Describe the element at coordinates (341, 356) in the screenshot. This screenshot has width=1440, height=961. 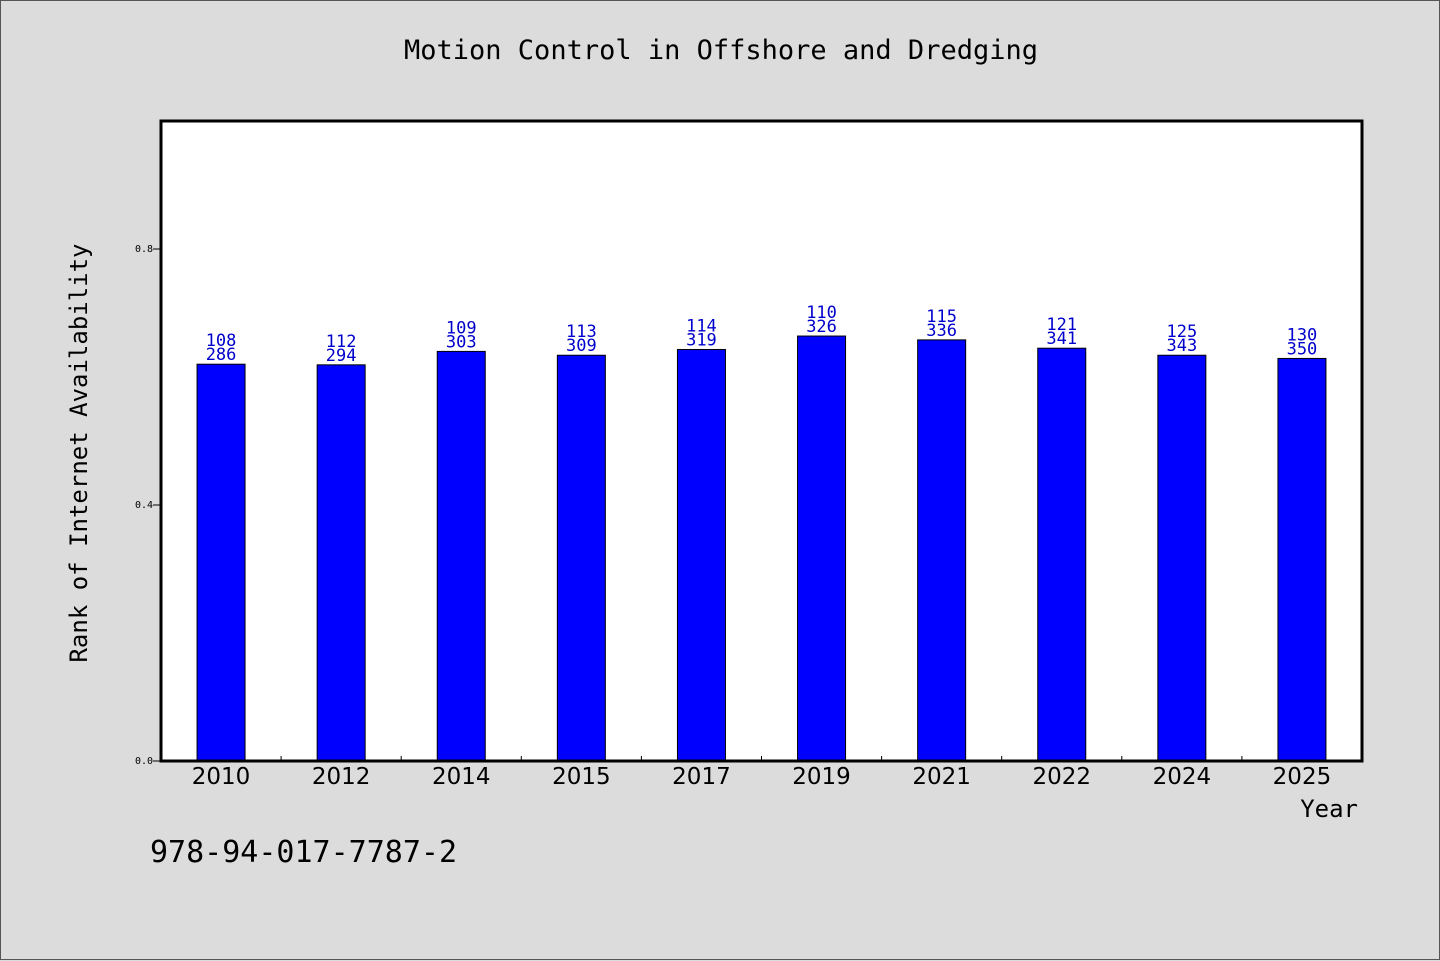
I see `bar-data-label-bottom: 294` at that location.